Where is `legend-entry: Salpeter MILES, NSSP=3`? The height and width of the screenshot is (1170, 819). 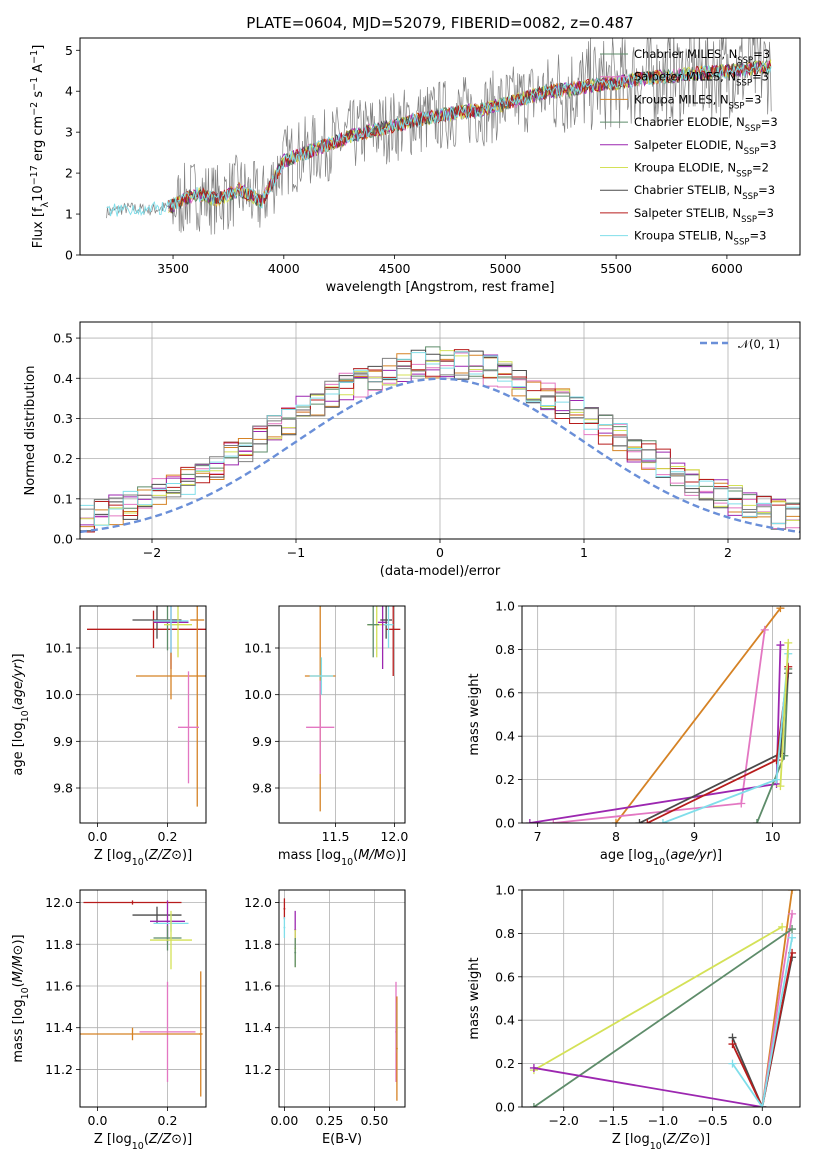
legend-entry: Salpeter MILES, NSSP=3 is located at coordinates (701, 79).